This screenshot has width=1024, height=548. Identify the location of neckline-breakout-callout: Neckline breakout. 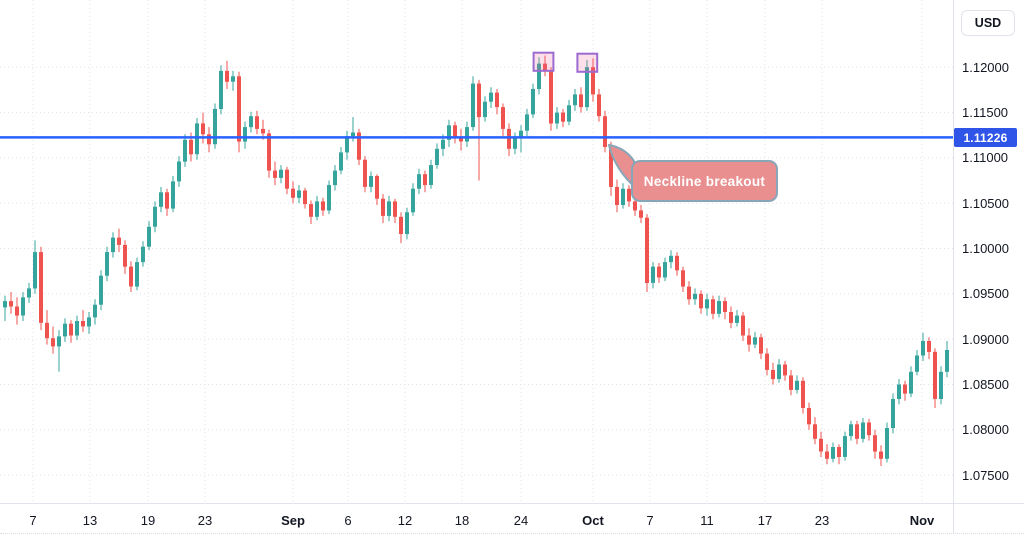
(704, 181).